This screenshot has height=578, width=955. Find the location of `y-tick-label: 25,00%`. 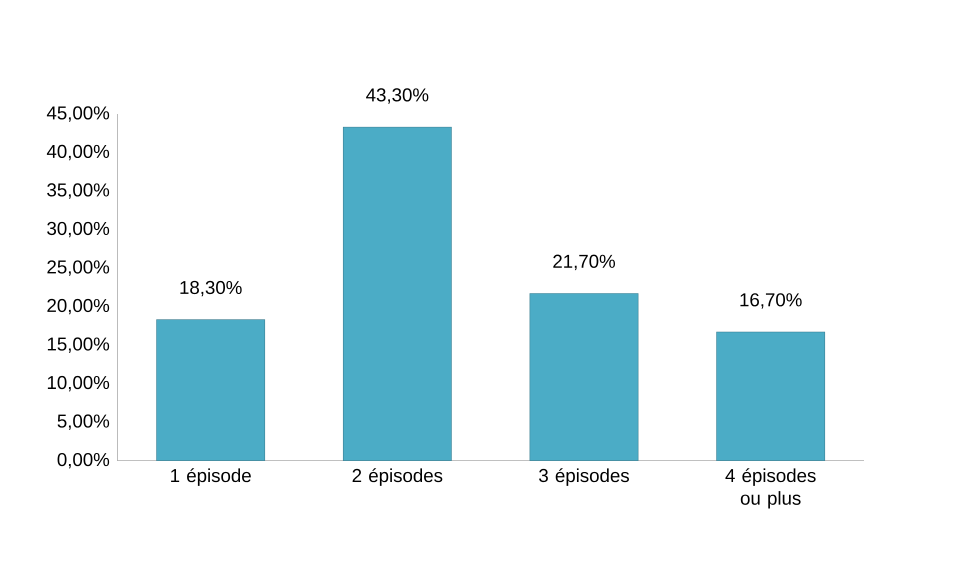

y-tick-label: 25,00% is located at coordinates (78, 268).